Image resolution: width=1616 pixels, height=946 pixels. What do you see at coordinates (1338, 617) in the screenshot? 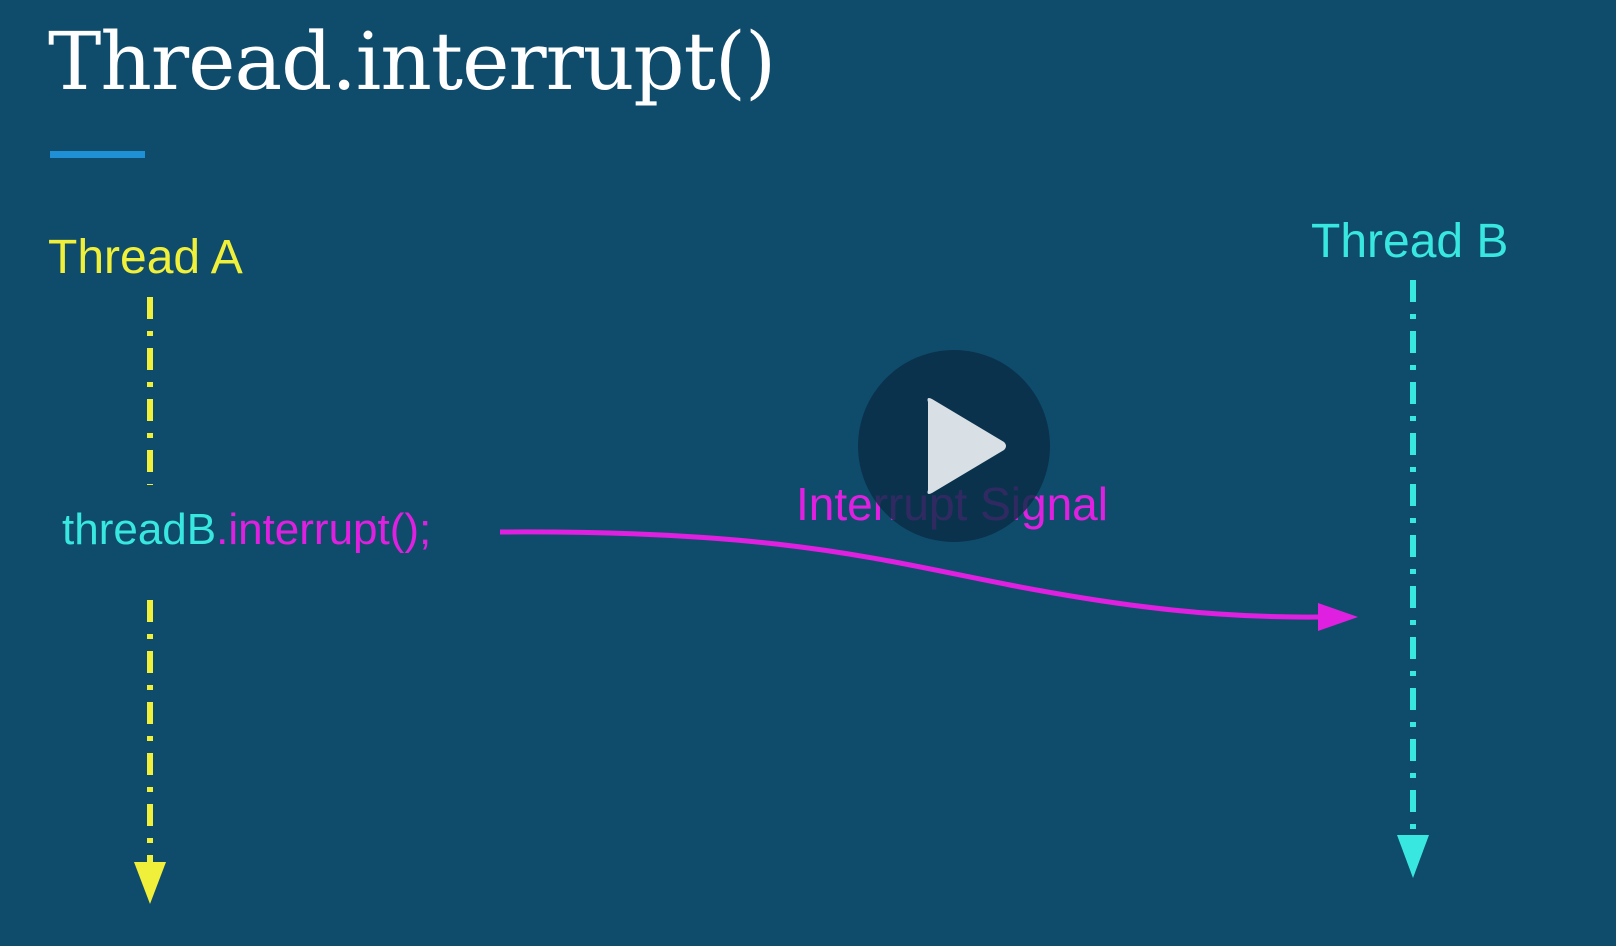
I see `interrupt-signal-arrowhead` at bounding box center [1338, 617].